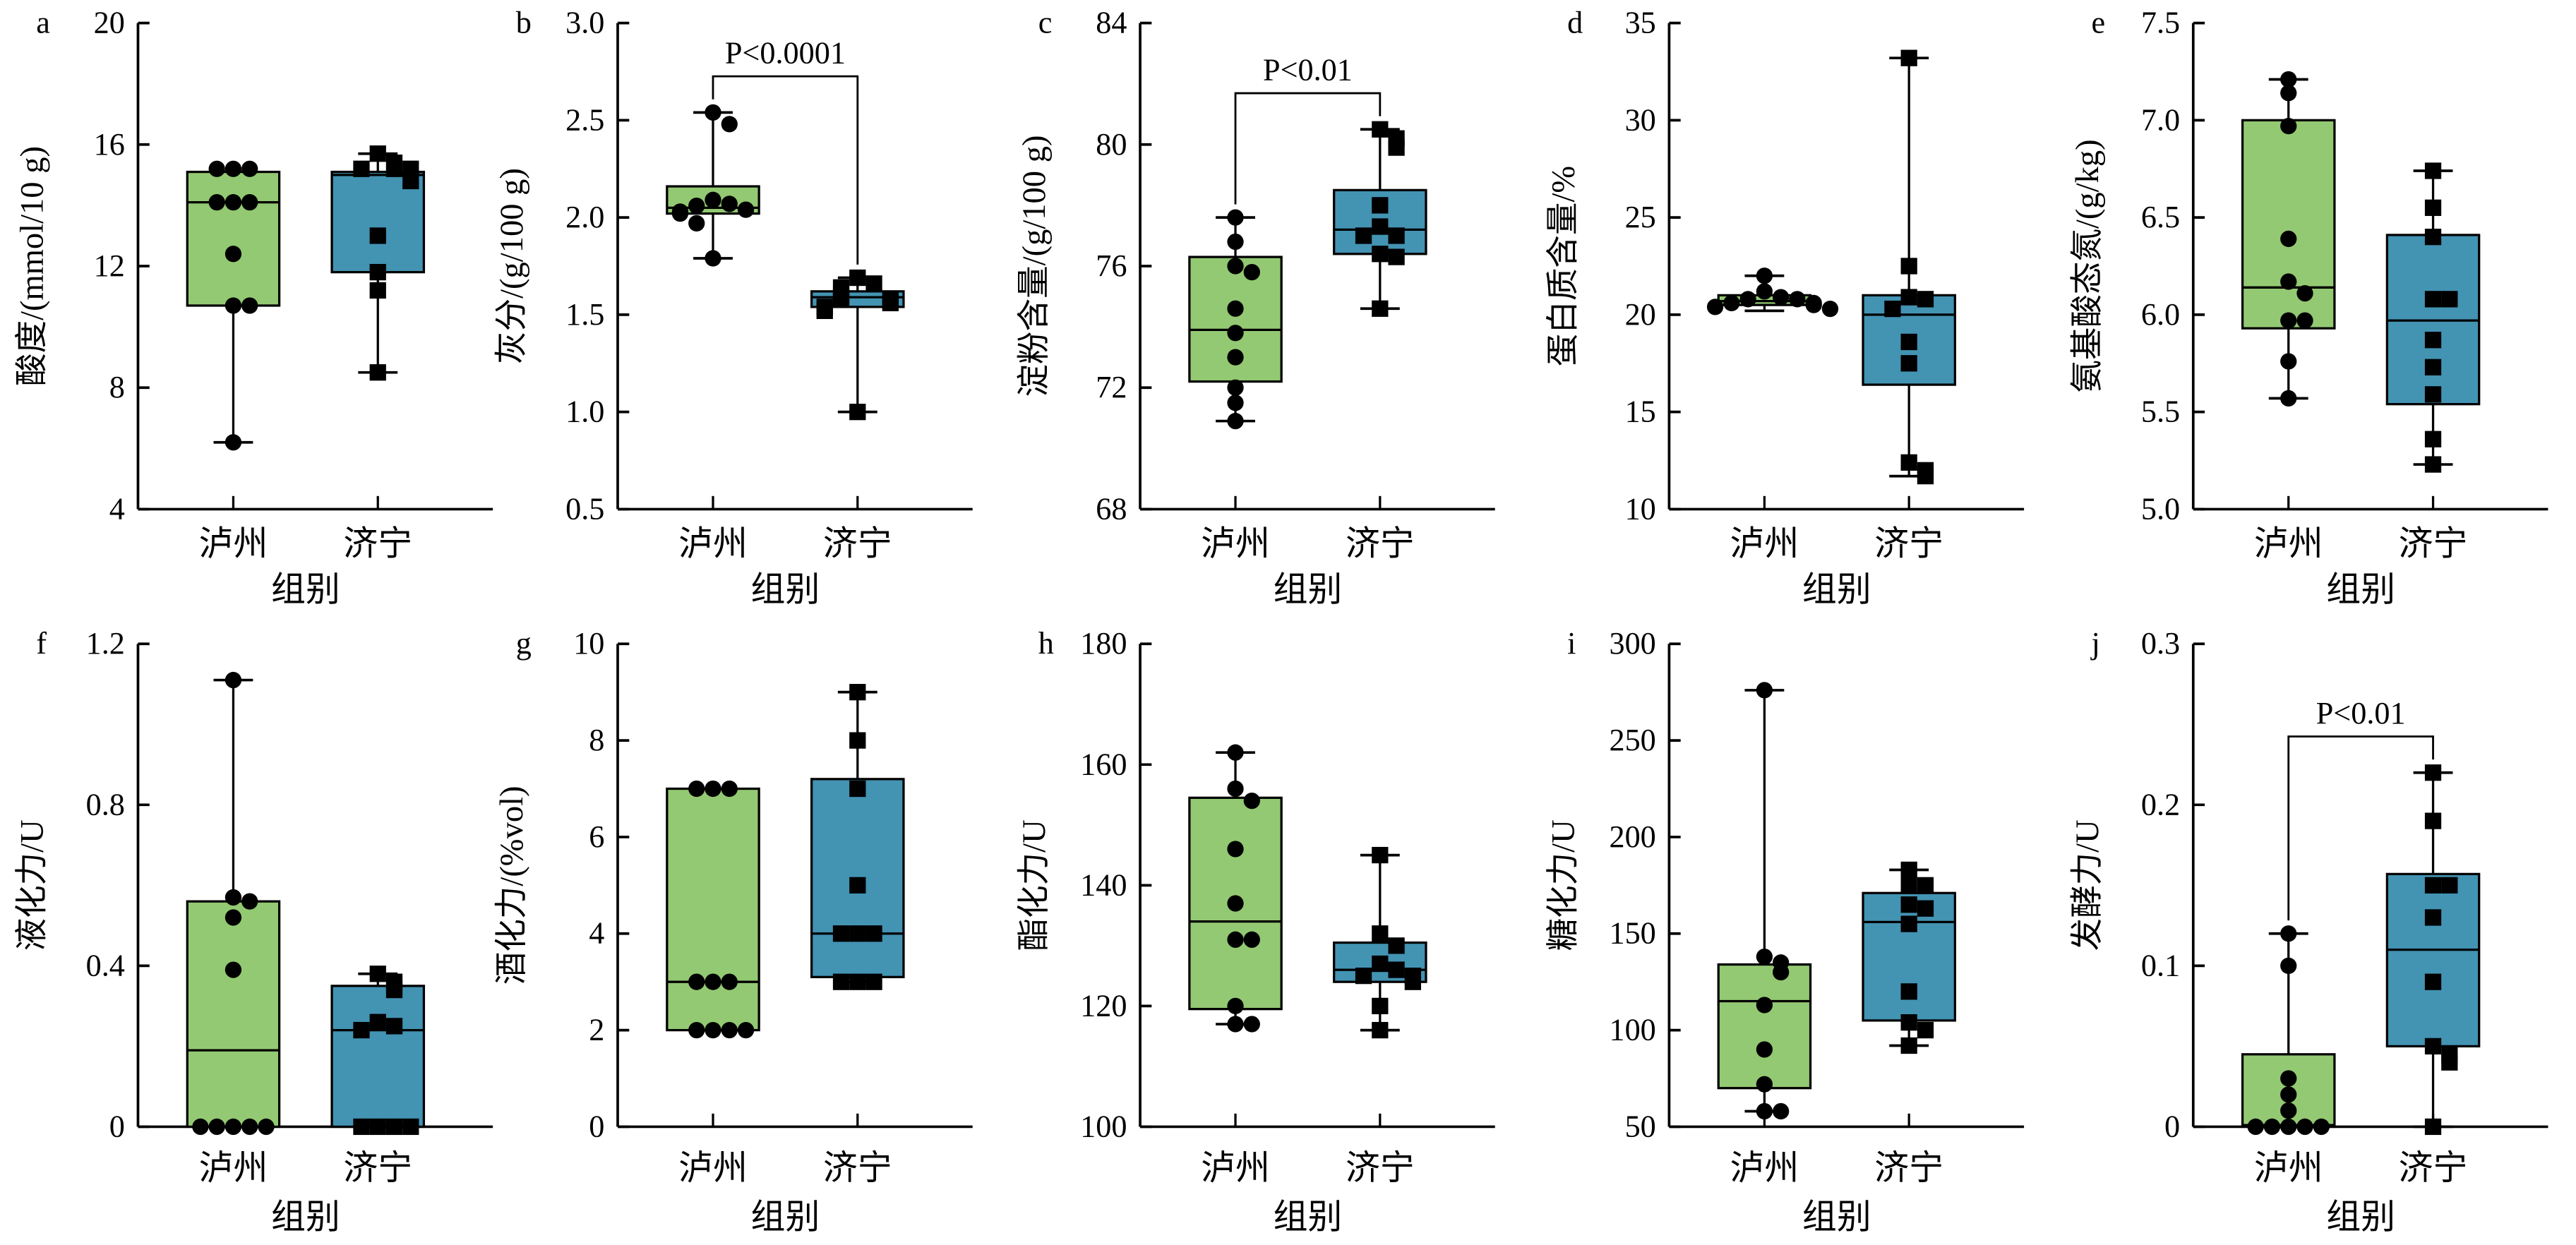 The image size is (2576, 1245). What do you see at coordinates (2088, 885) in the screenshot?
I see `y-axis-label: 发酵力/U` at bounding box center [2088, 885].